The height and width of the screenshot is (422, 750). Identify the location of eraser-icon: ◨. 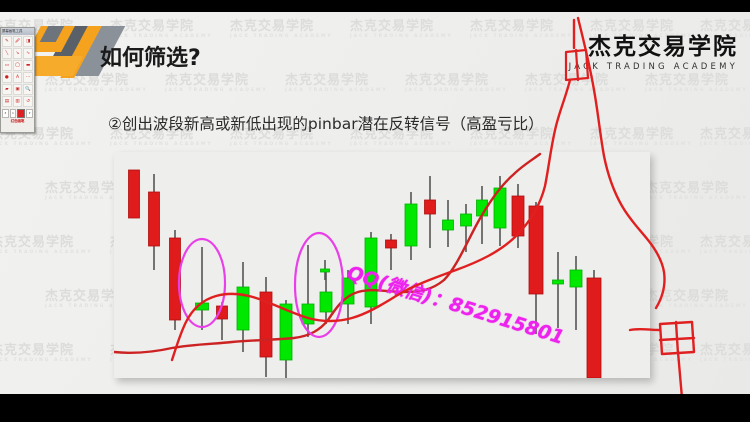
(28, 41).